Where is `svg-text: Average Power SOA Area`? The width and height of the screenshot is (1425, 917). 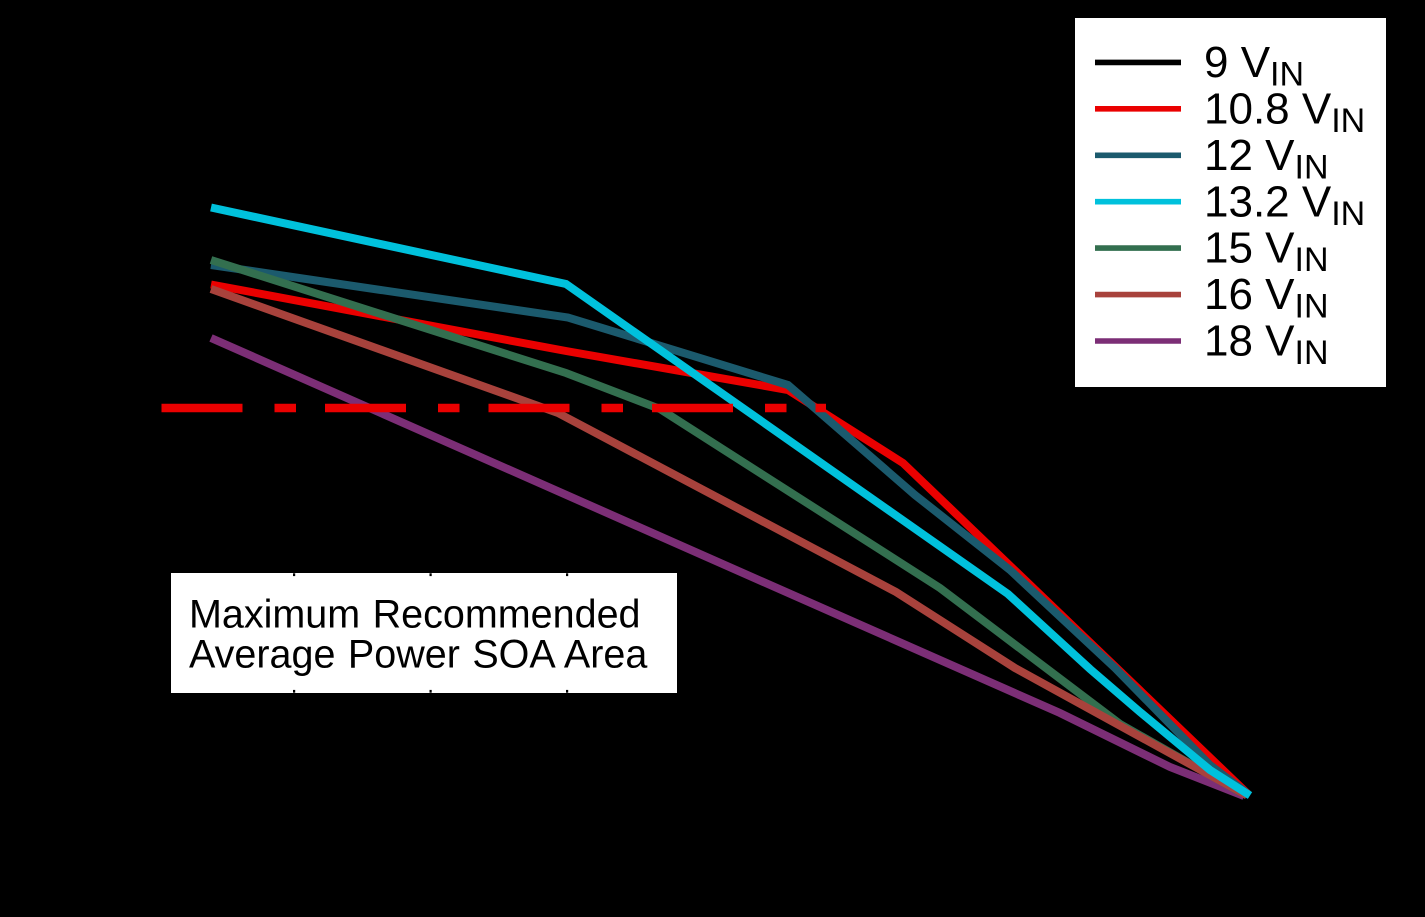 svg-text: Average Power SOA Area is located at coordinates (418, 655).